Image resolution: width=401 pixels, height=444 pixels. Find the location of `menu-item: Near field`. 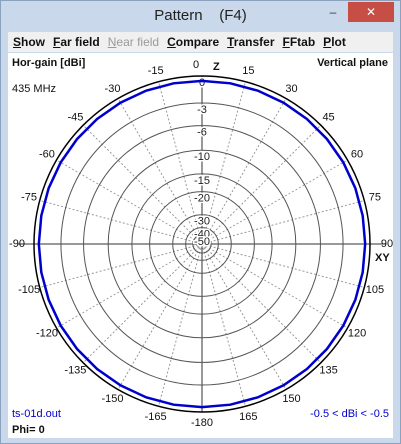

menu-item: Near field is located at coordinates (133, 42).